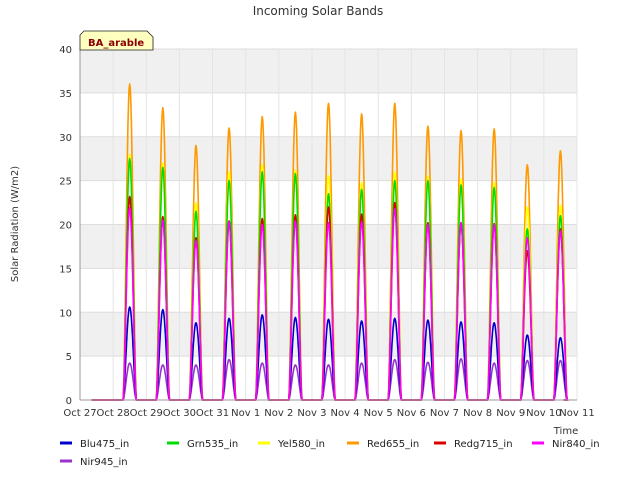 The height and width of the screenshot is (480, 640). I want to click on x-tick-label: Nov 3, so click(311, 413).